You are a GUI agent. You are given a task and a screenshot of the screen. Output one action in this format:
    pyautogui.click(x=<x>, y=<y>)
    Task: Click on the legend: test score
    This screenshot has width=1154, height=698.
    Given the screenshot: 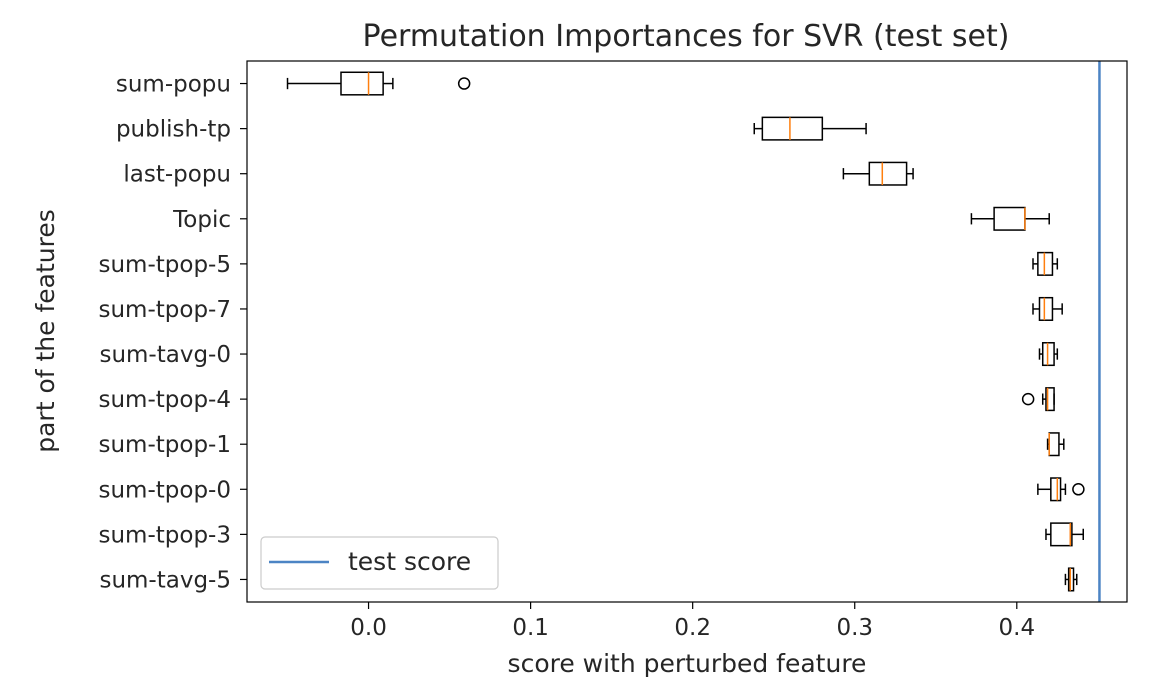 What is the action you would take?
    pyautogui.click(x=379, y=563)
    